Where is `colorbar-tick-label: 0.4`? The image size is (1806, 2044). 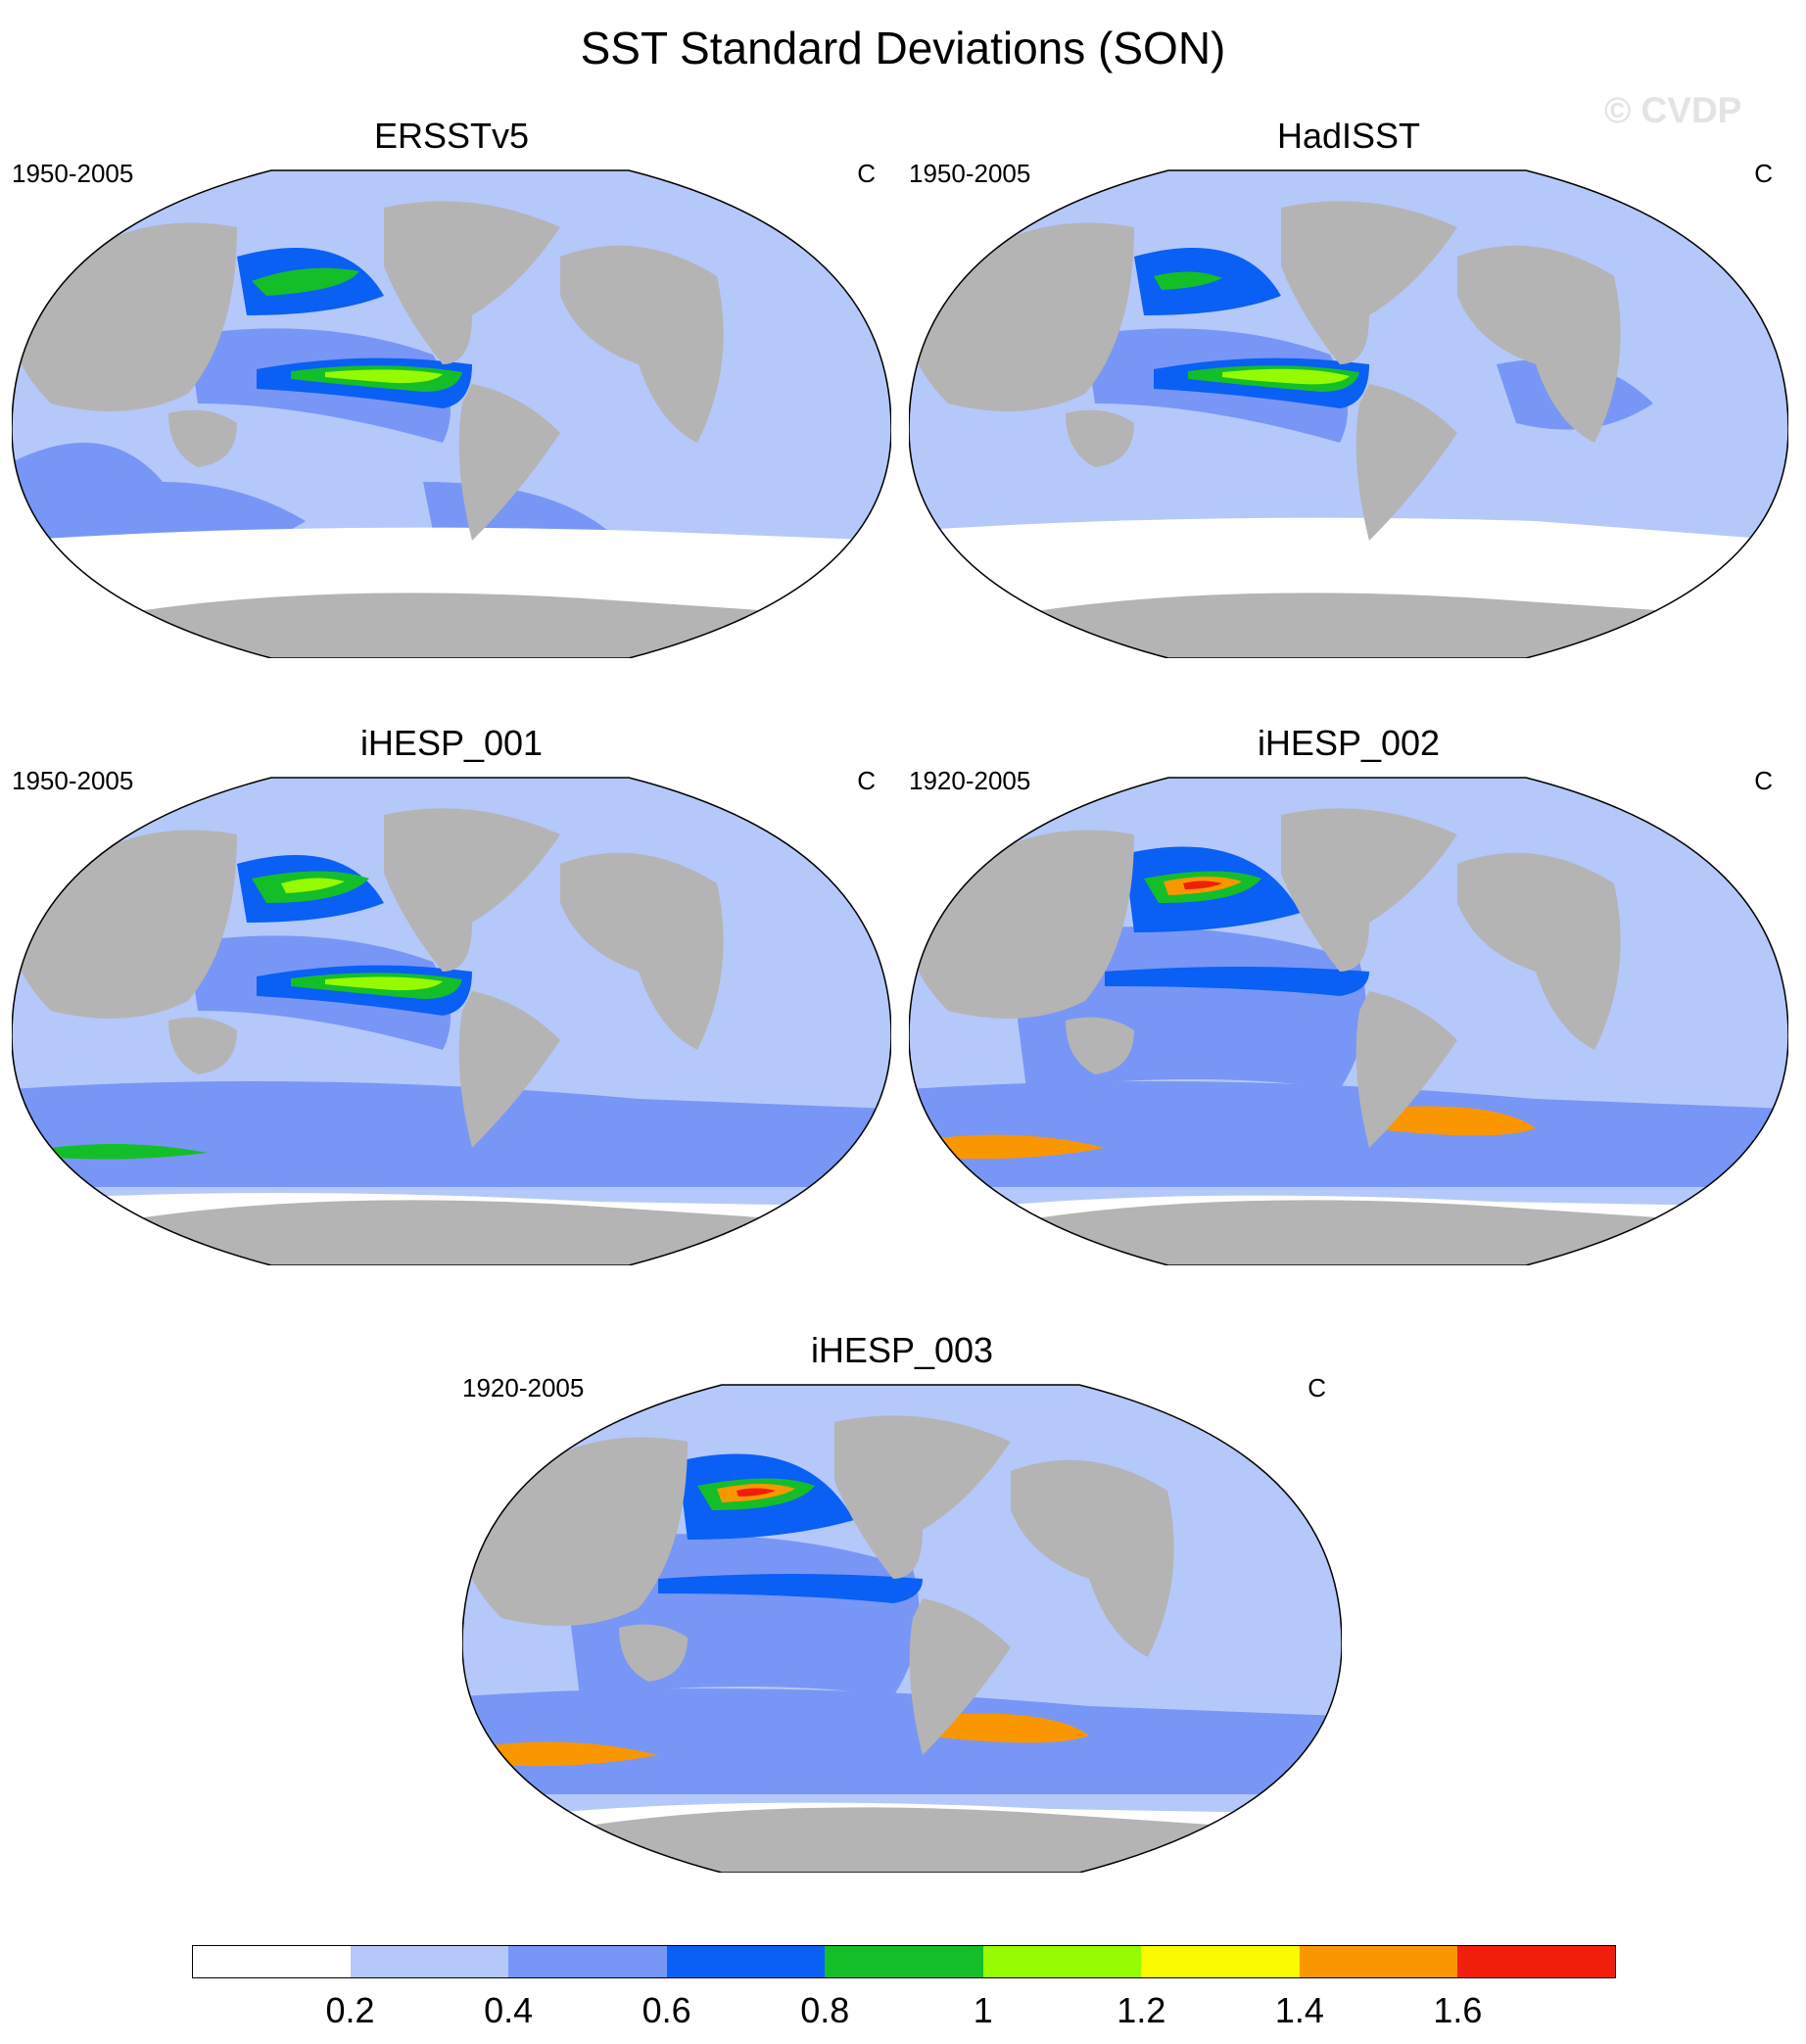 colorbar-tick-label: 0.4 is located at coordinates (509, 2010).